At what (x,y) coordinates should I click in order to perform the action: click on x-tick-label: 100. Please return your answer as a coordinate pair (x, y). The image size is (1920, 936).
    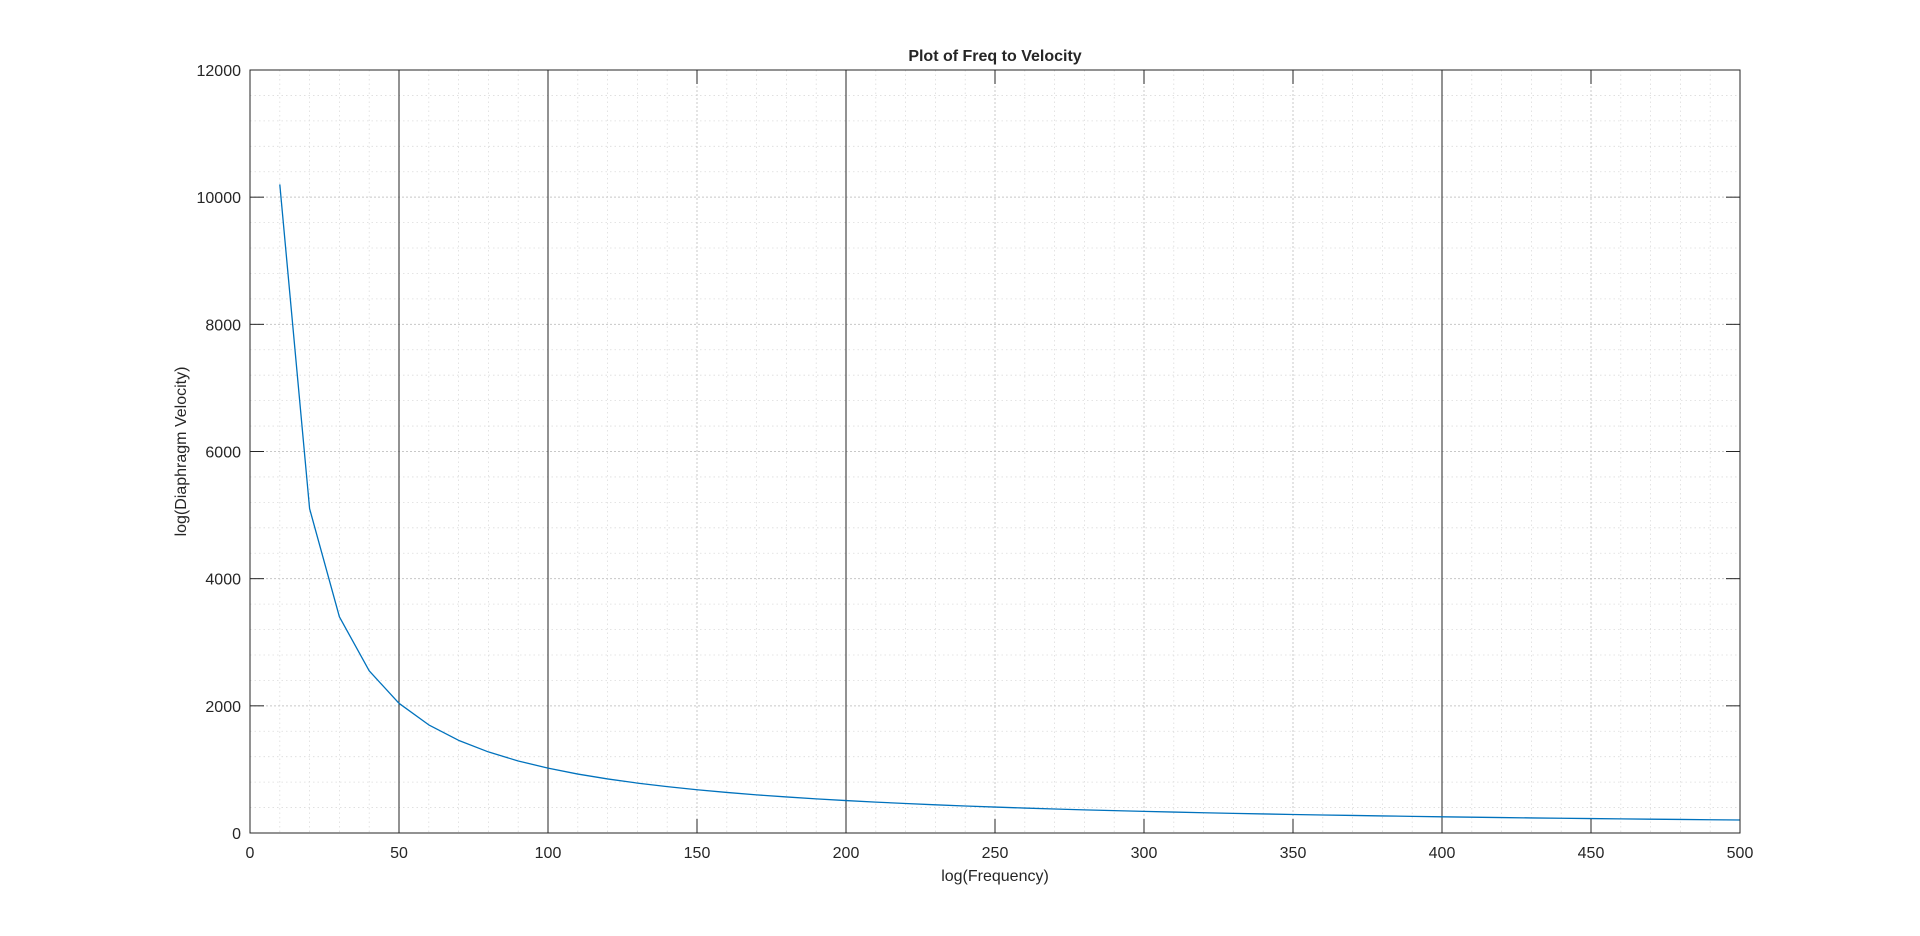
    Looking at the image, I should click on (548, 853).